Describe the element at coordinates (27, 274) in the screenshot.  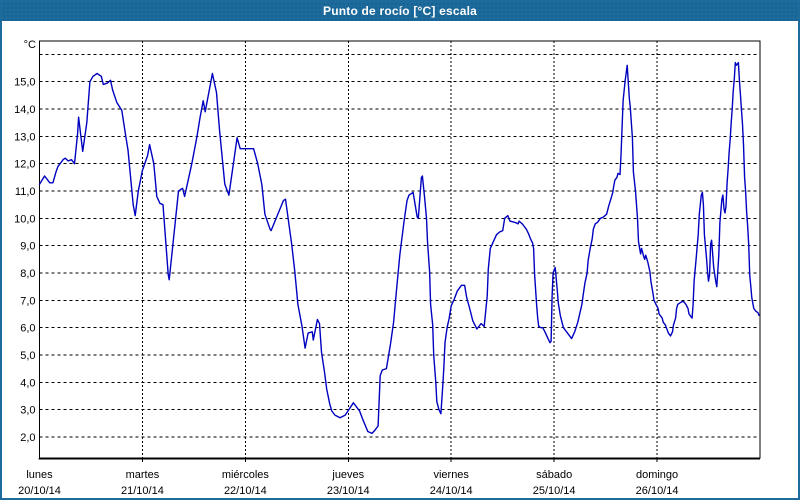
I see `y-tick-label: 8,0` at that location.